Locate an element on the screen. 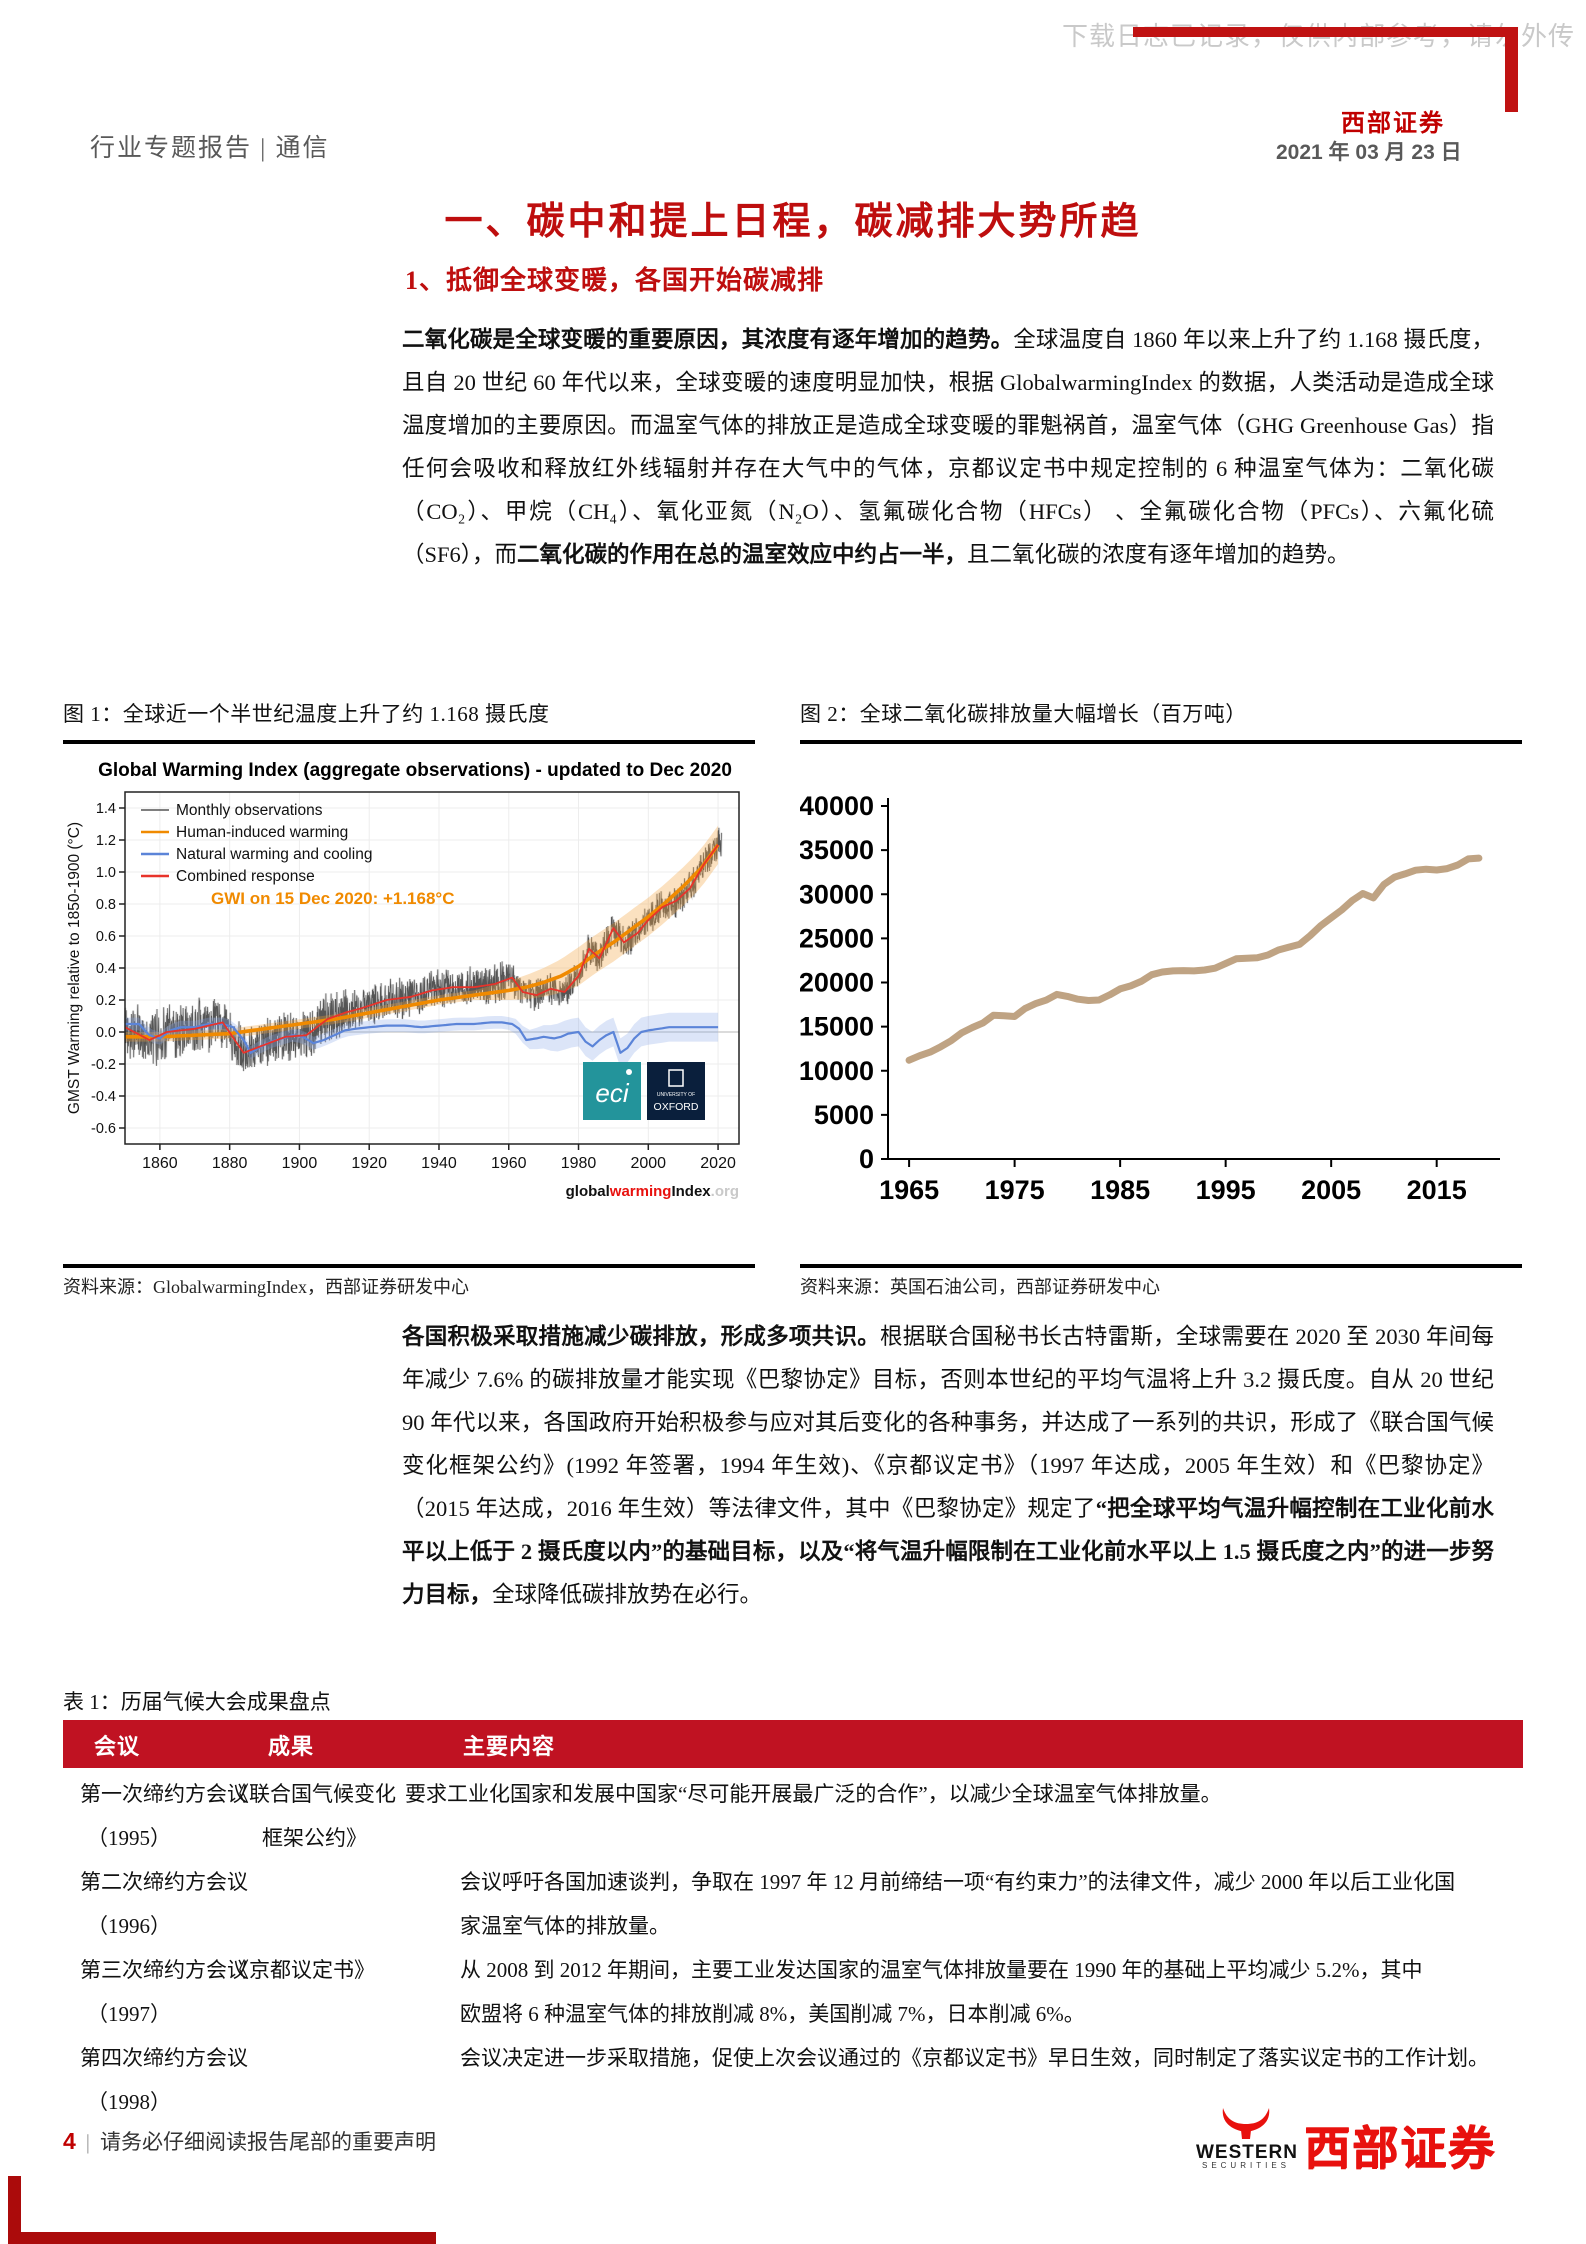 This screenshot has width=1586, height=2244. western-securities-logo: WESTERN SECURITIES 西部证券 is located at coordinates (1356, 2141).